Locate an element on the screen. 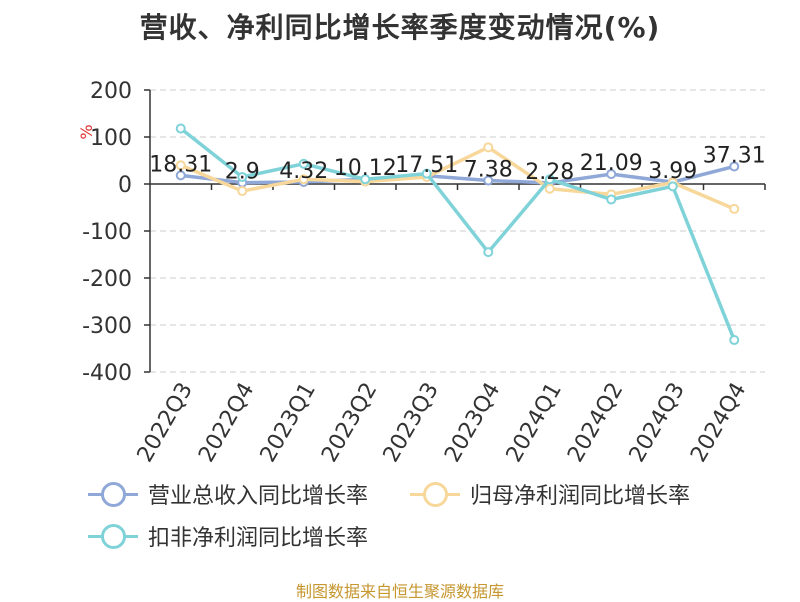  data-label: 2.9 is located at coordinates (242, 172).